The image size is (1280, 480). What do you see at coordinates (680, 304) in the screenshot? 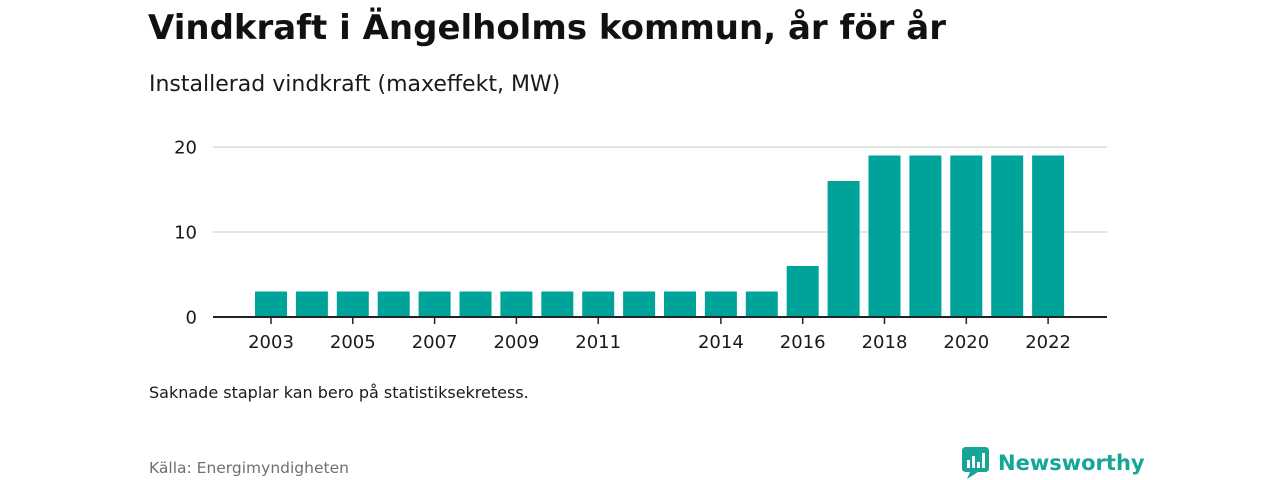
I see `bar-2013` at bounding box center [680, 304].